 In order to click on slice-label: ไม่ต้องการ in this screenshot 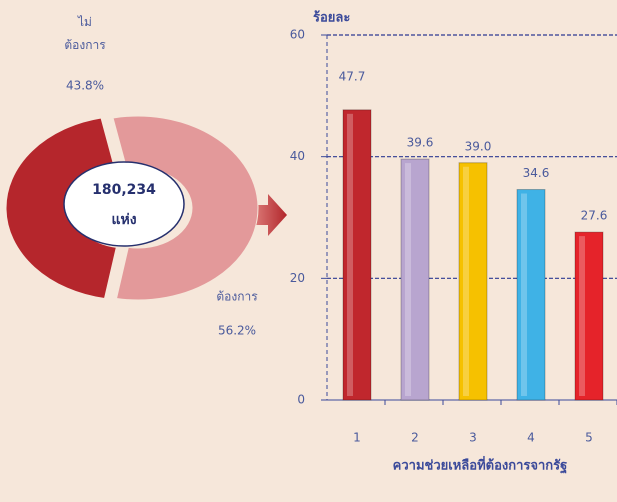, I will do `click(85, 33)`.